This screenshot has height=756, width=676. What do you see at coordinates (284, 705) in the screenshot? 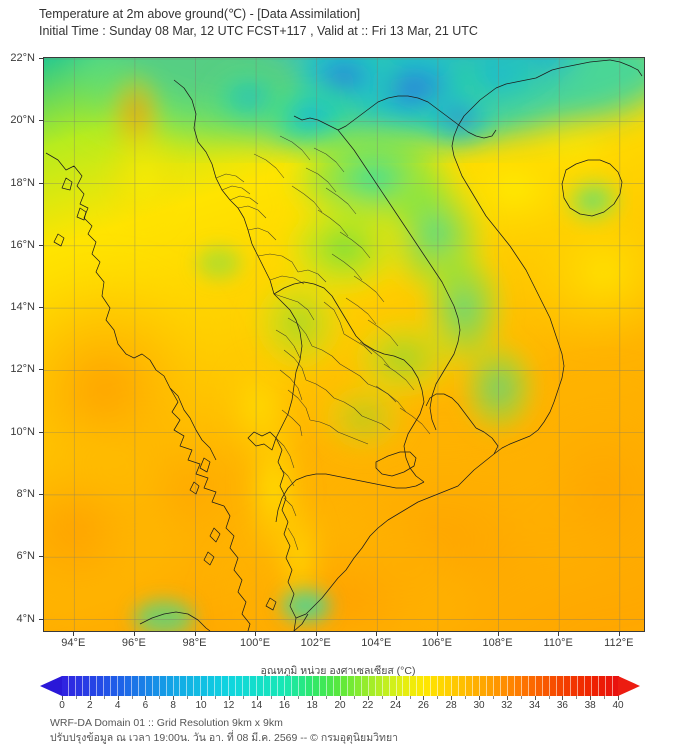
I see `colorbar-tick-label: 16` at bounding box center [284, 705].